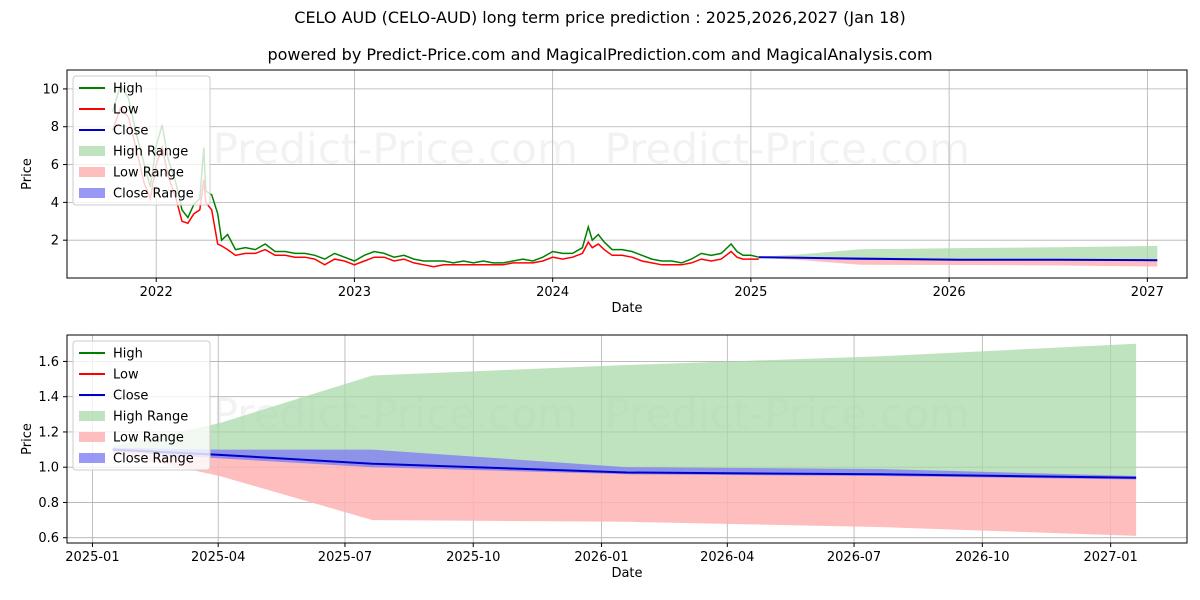 This screenshot has width=1200, height=600. Describe the element at coordinates (982, 557) in the screenshot. I see `bottom-x-tick-label: 2026-10` at that location.